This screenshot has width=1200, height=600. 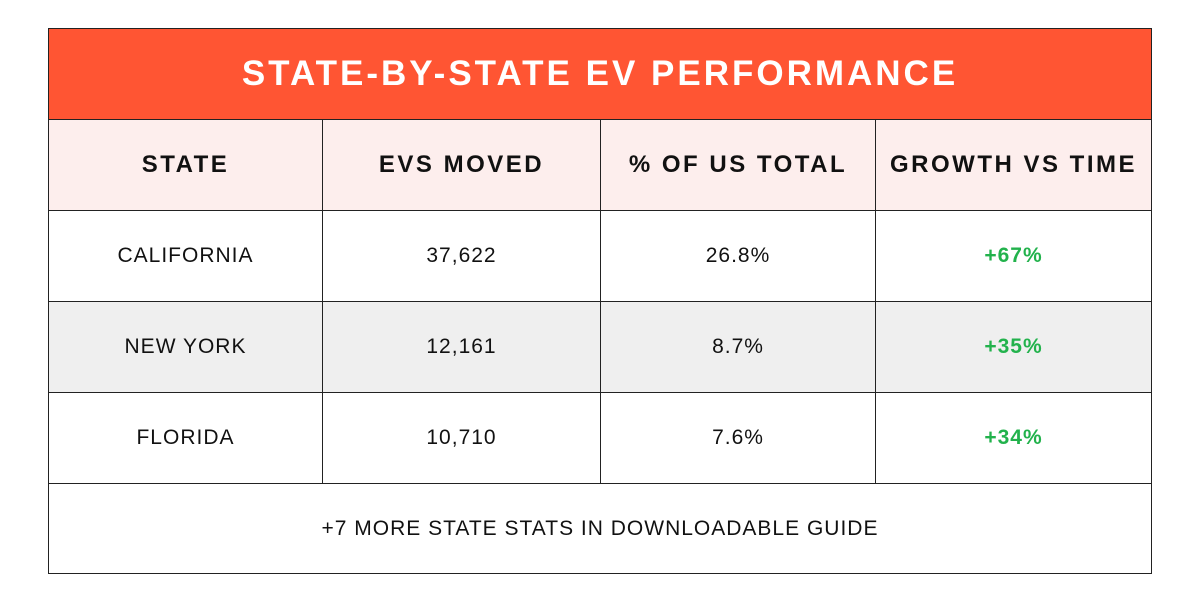 What do you see at coordinates (462, 256) in the screenshot?
I see `evs-moved-cell: 37,622` at bounding box center [462, 256].